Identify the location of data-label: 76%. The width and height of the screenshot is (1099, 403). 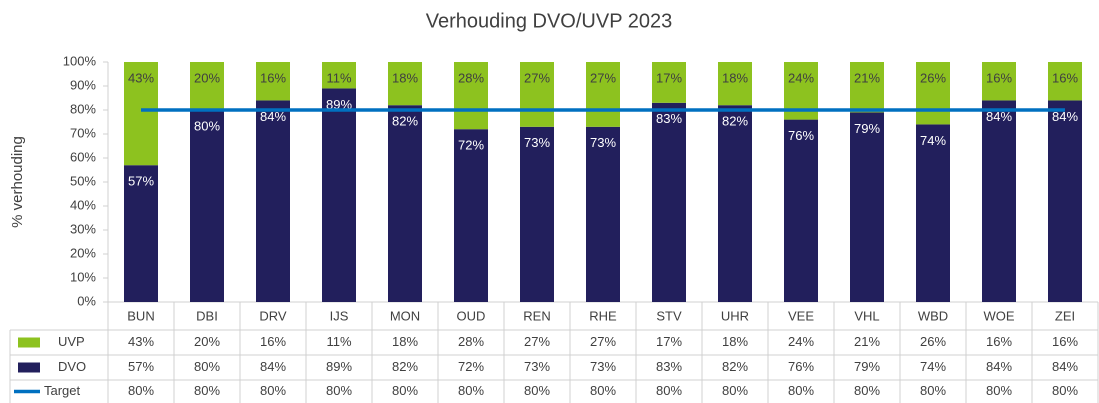
(801, 135).